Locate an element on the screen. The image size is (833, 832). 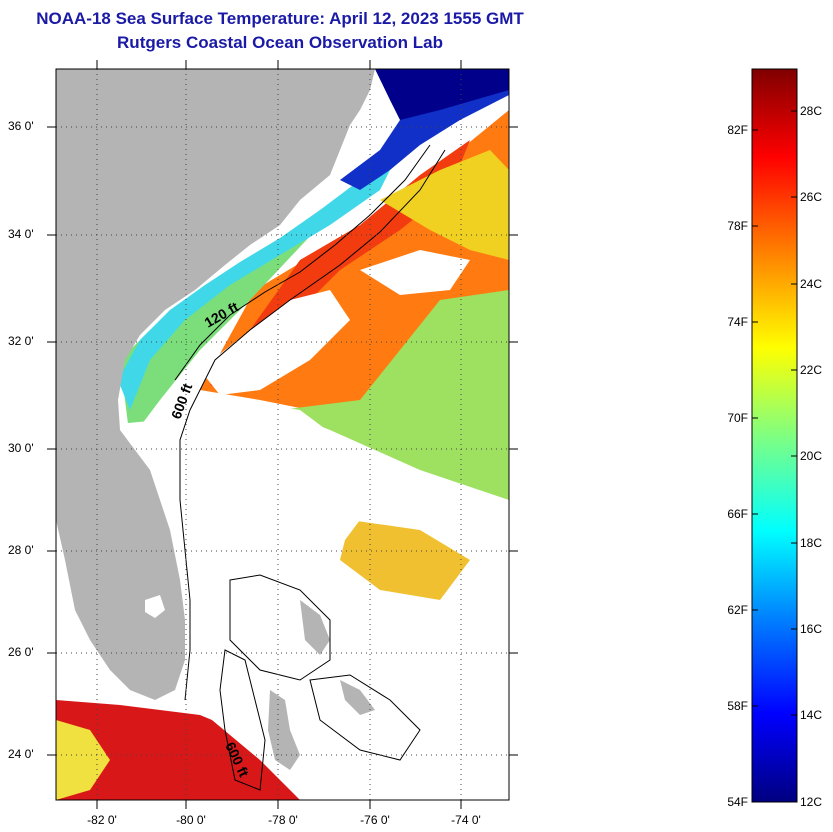
colorbar-c-label: 20C is located at coordinates (811, 456).